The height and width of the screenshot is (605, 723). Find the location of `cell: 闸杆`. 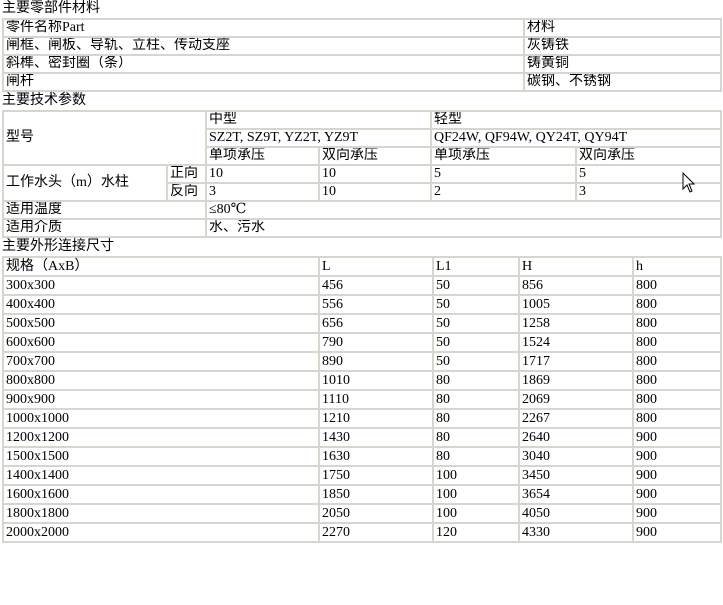

cell: 闸杆 is located at coordinates (263, 82).